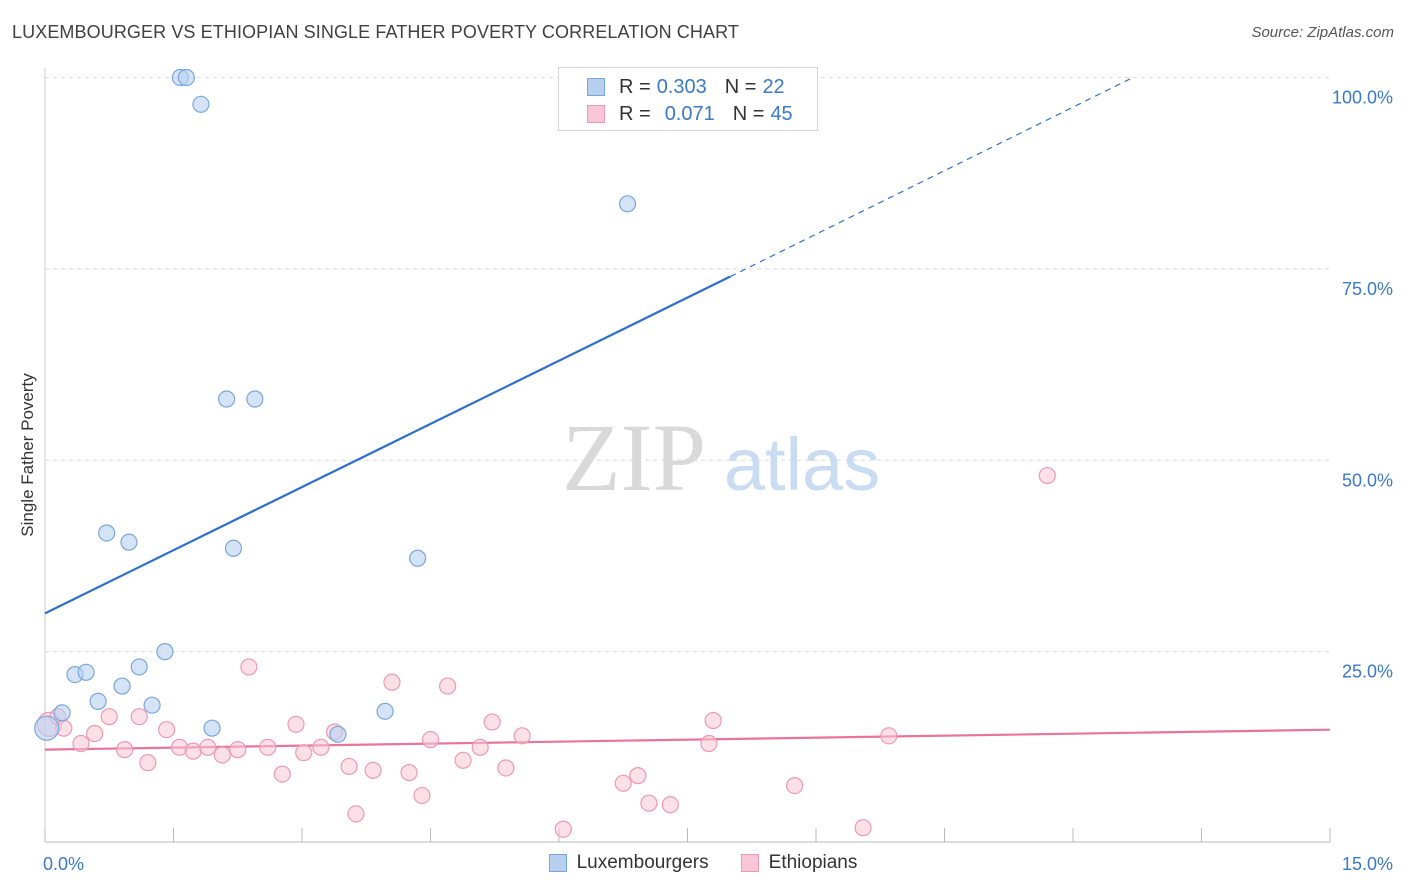 The height and width of the screenshot is (892, 1406). What do you see at coordinates (1367, 672) in the screenshot?
I see `y-tick-label: 25.0%` at bounding box center [1367, 672].